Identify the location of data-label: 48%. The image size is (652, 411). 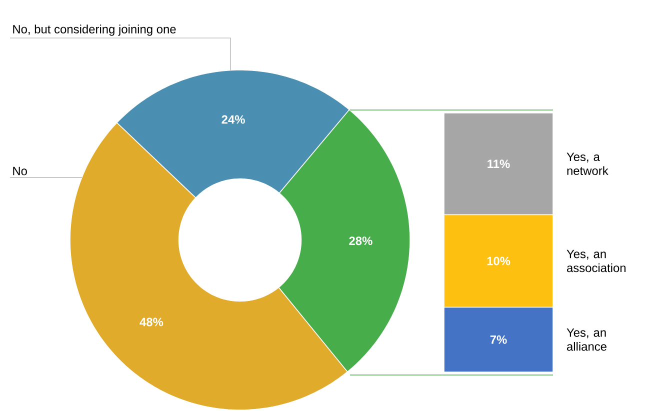
(152, 322).